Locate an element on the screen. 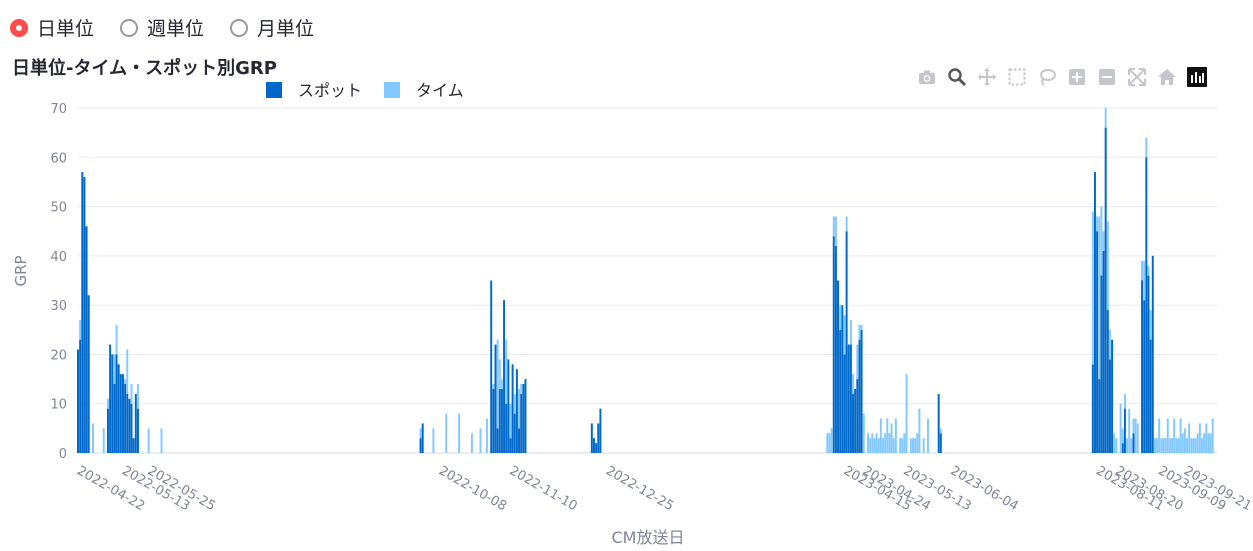 This screenshot has height=551, width=1253. camera-icon is located at coordinates (927, 77).